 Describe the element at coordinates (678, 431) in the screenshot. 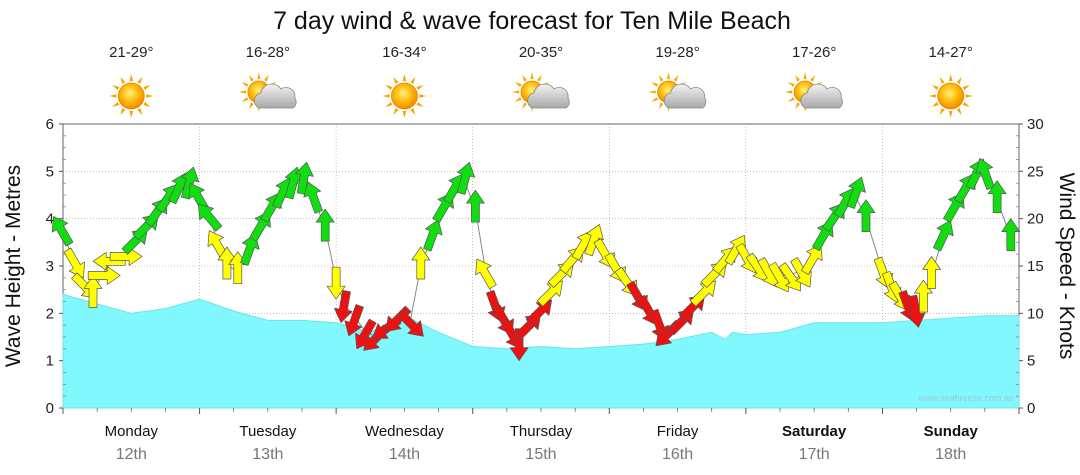

I see `day-name-label: Friday` at that location.